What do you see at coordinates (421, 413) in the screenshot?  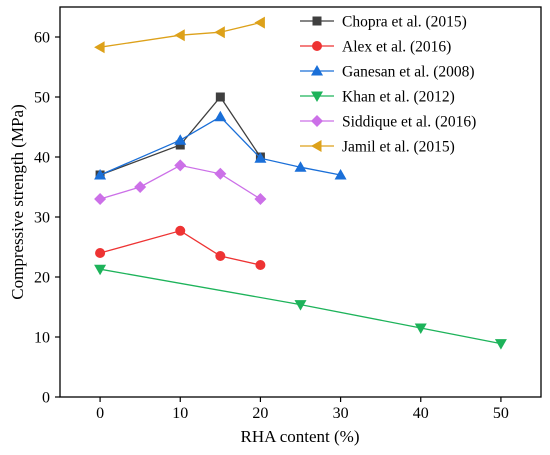 I see `x-tick-label: 40` at bounding box center [421, 413].